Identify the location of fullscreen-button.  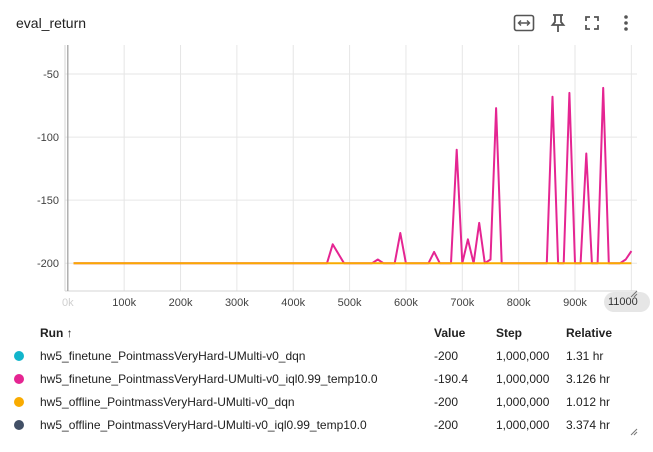
(592, 23).